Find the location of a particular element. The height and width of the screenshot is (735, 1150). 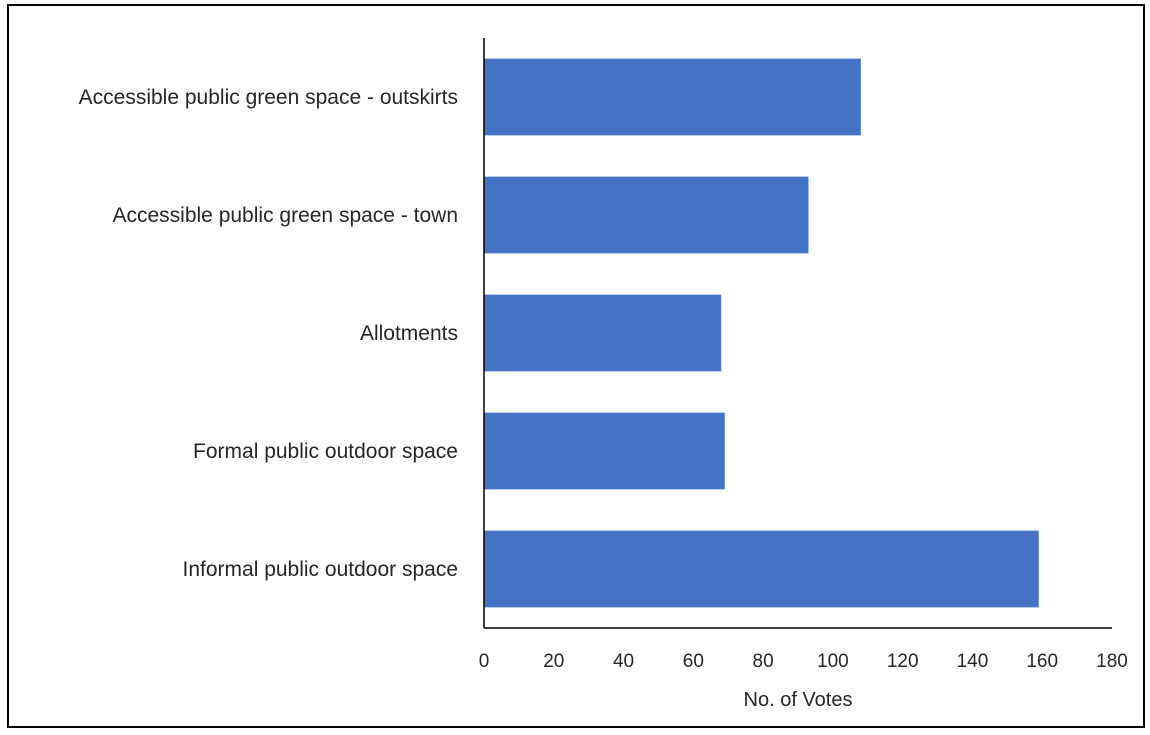

x-tick-label-3: 60 is located at coordinates (693, 661).